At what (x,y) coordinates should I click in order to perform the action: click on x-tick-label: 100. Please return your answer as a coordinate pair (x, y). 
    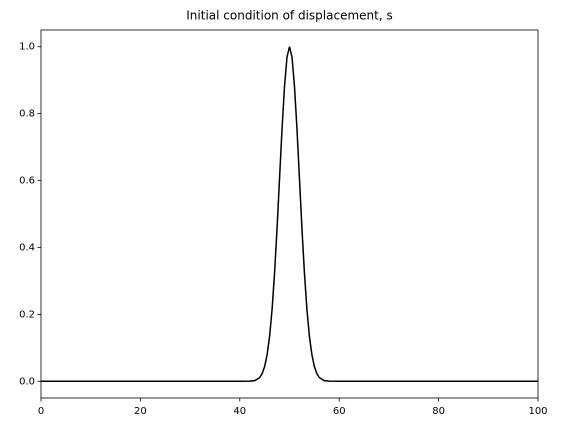
    Looking at the image, I should click on (537, 411).